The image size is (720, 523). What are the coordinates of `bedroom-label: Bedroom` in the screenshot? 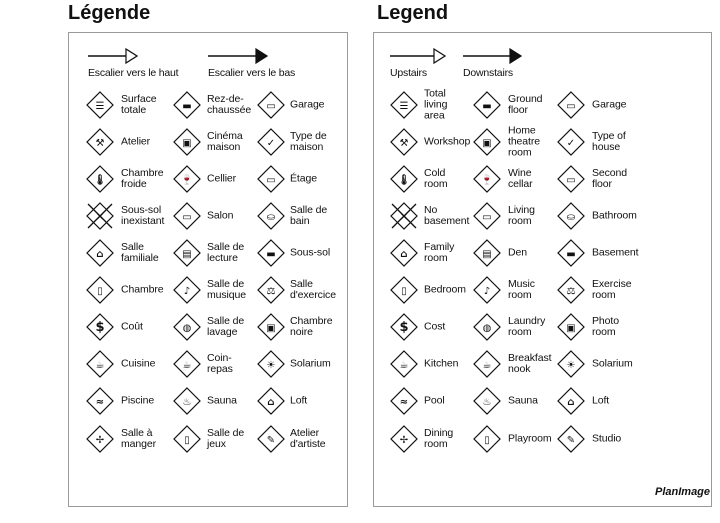 It's located at (445, 289).